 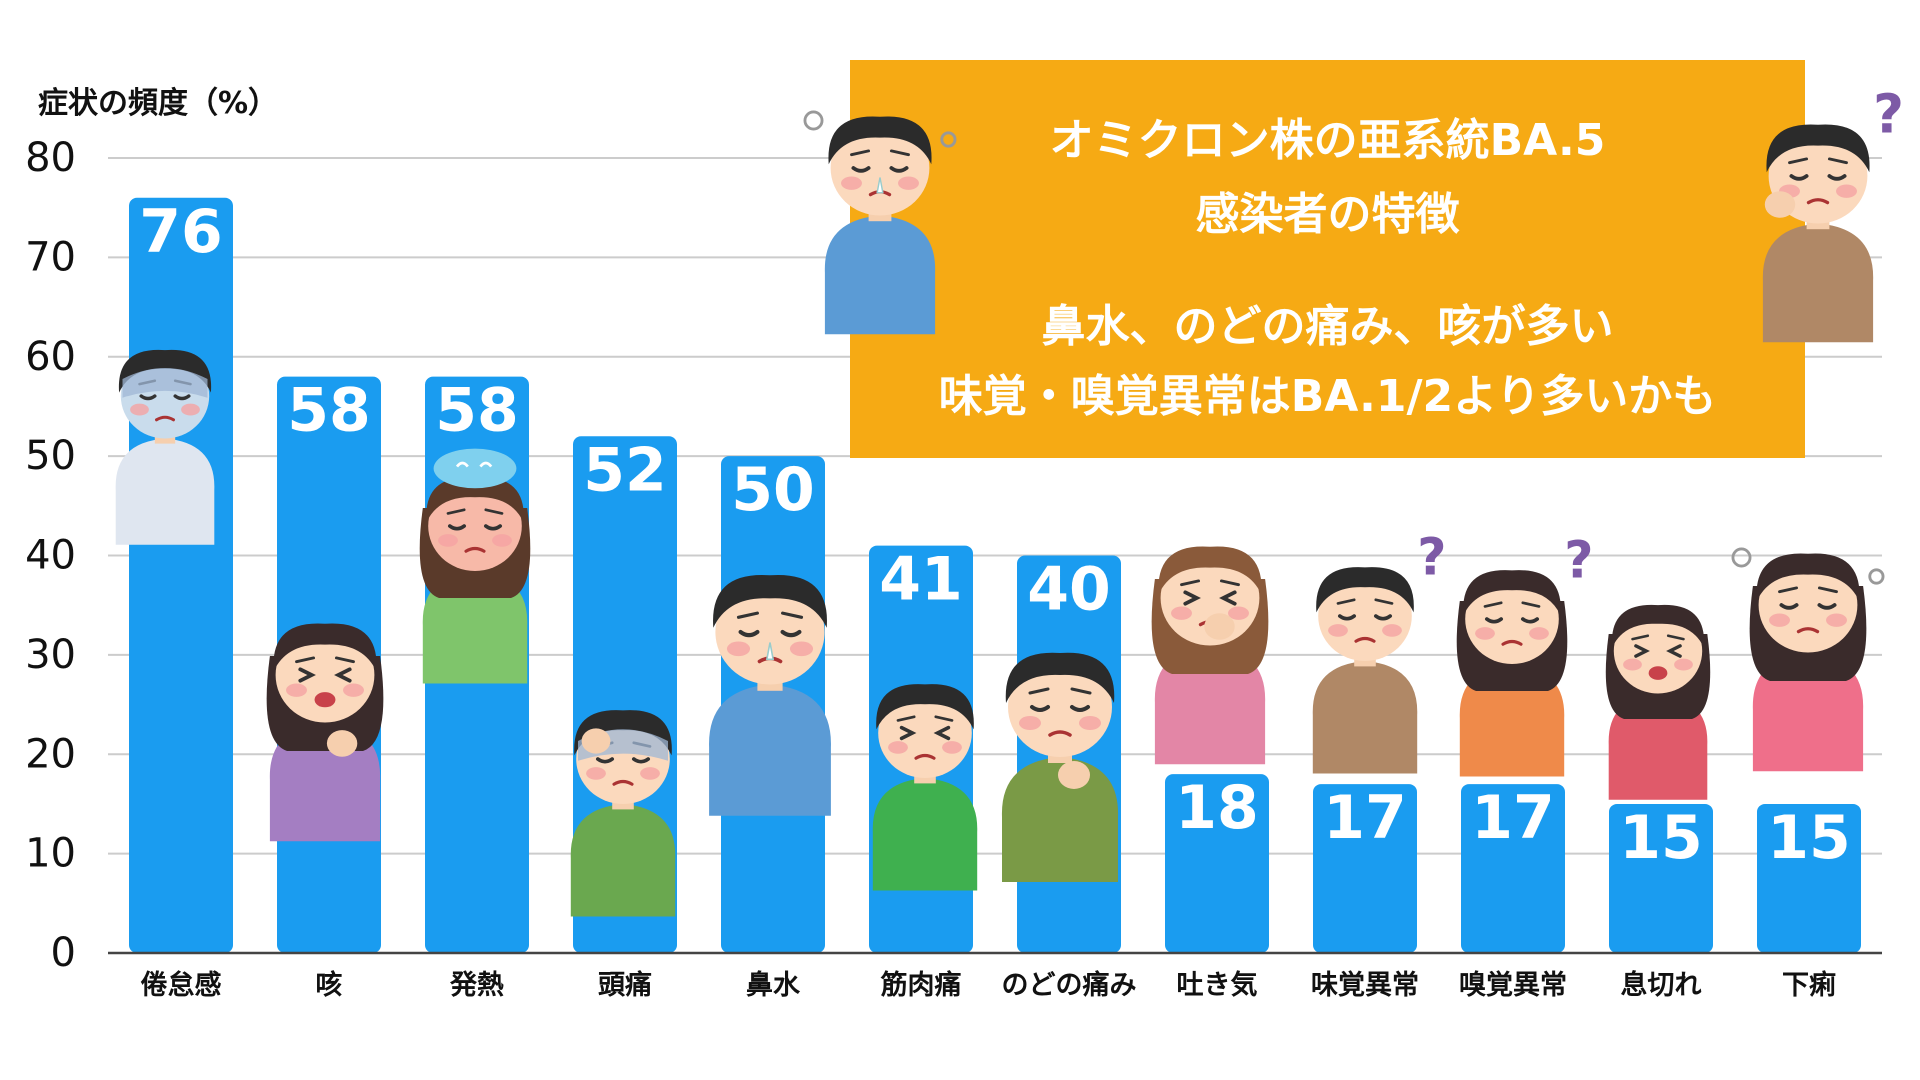 I want to click on info-point-line2: 味覚・嗅覚異常はBA.1/2より多いかも, so click(x=1327, y=396).